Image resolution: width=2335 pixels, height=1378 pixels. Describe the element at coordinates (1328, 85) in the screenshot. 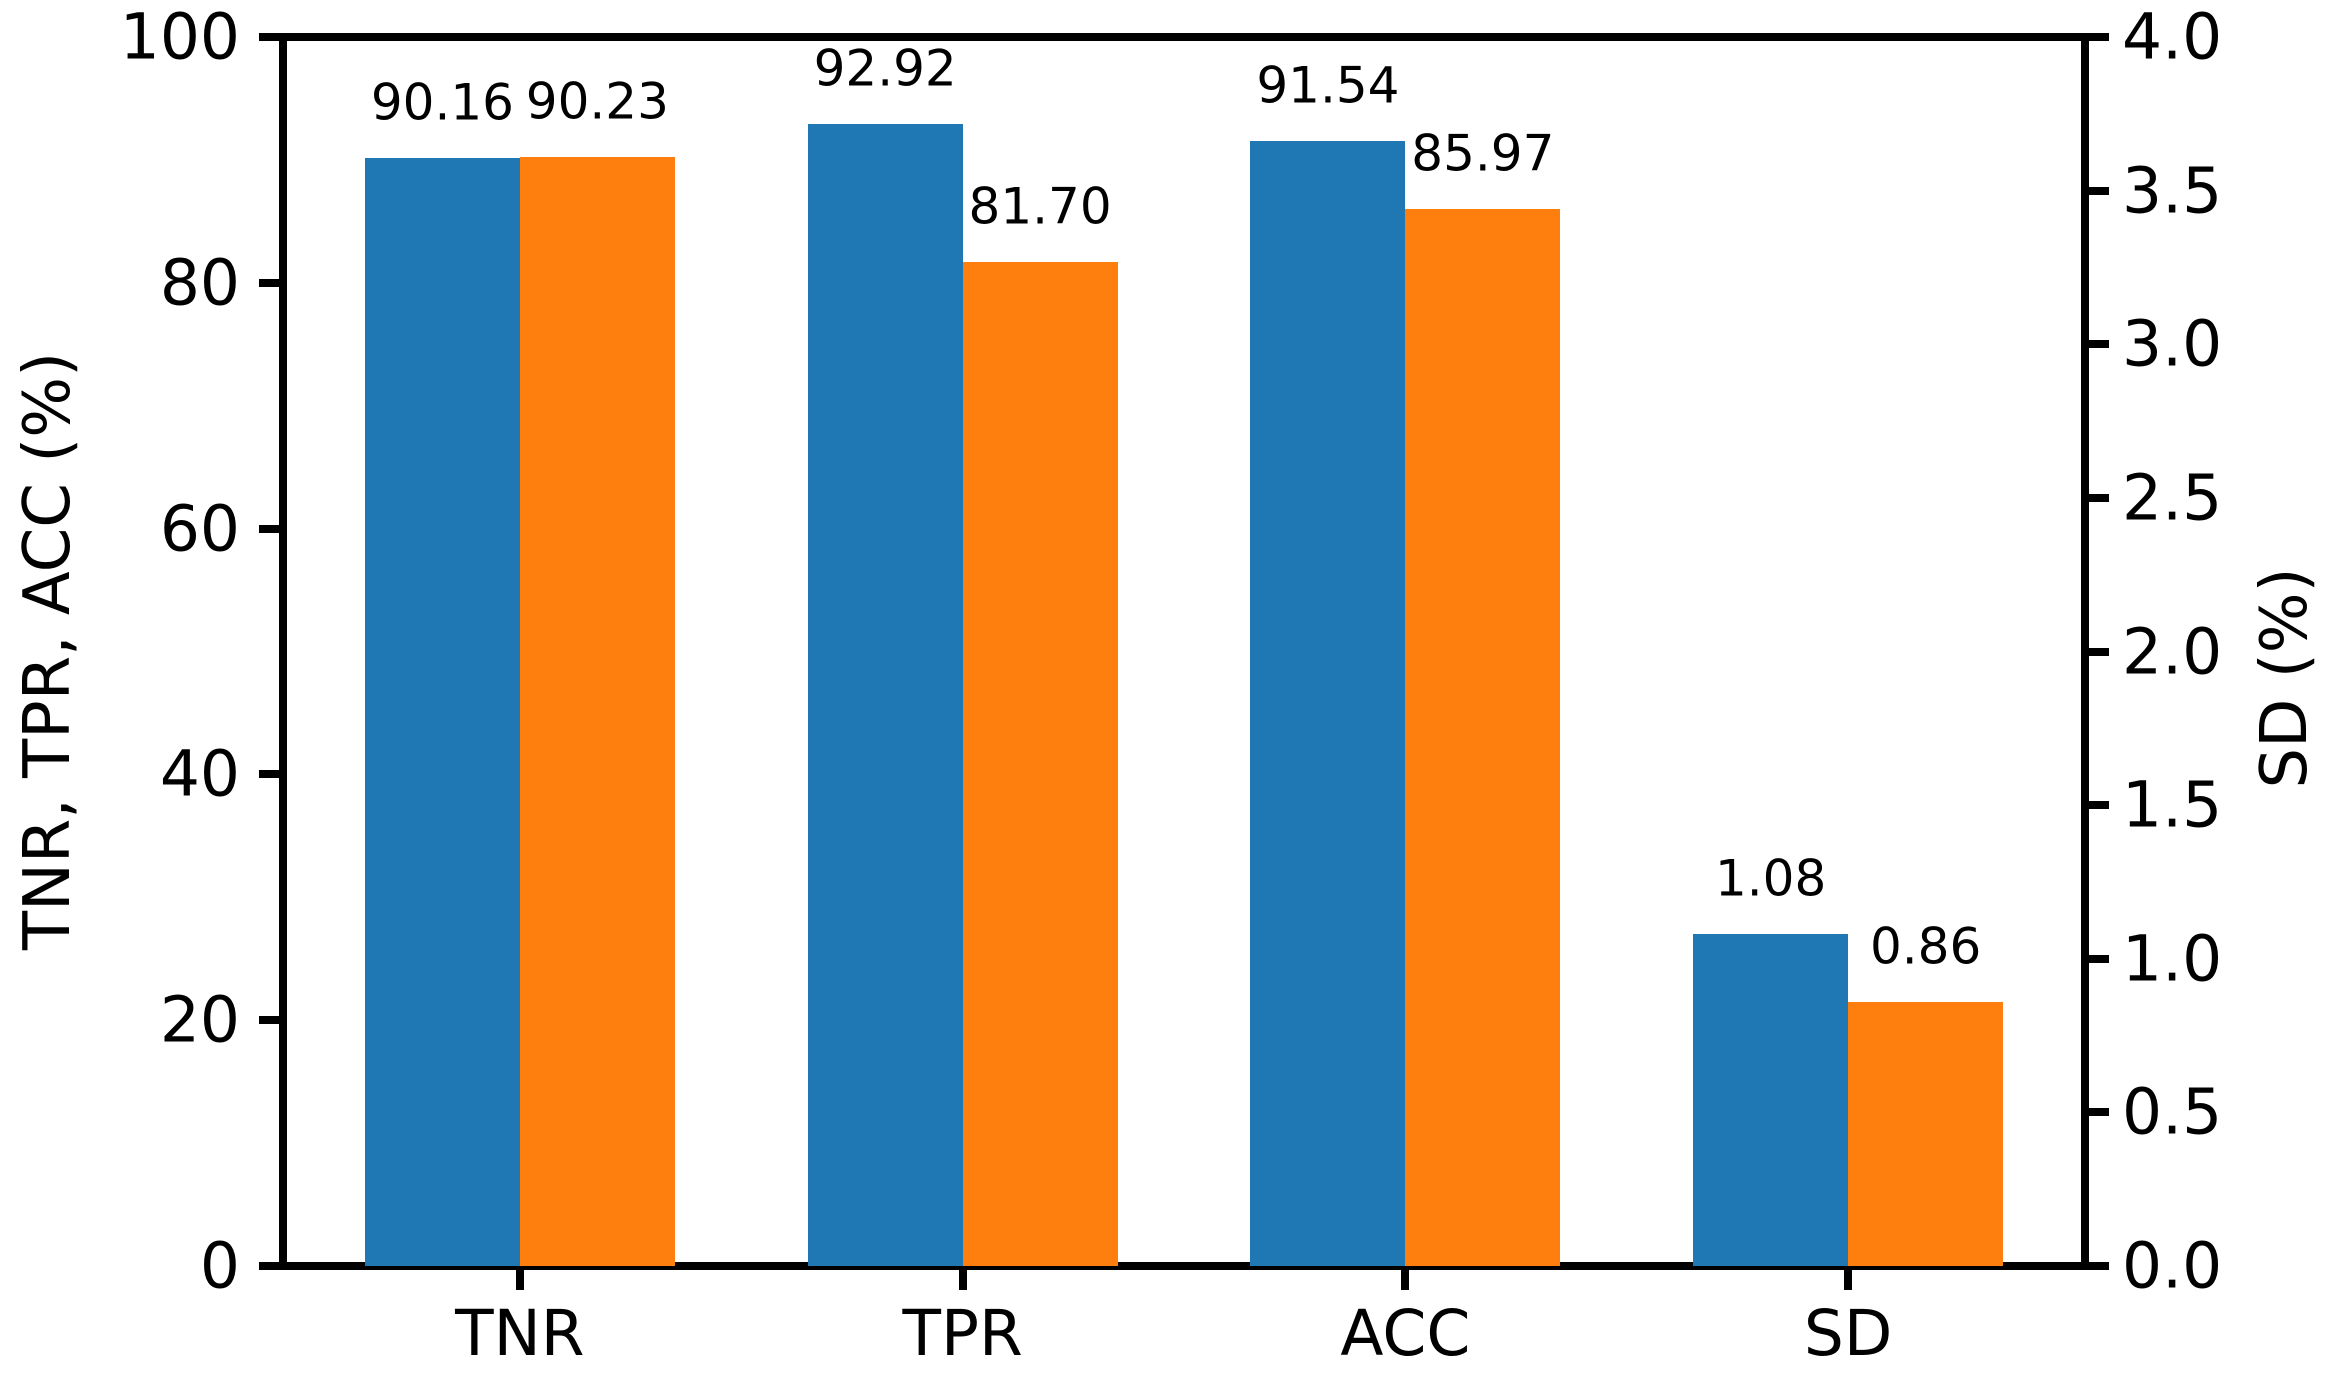

I see `bar-value-label: 91.54` at that location.